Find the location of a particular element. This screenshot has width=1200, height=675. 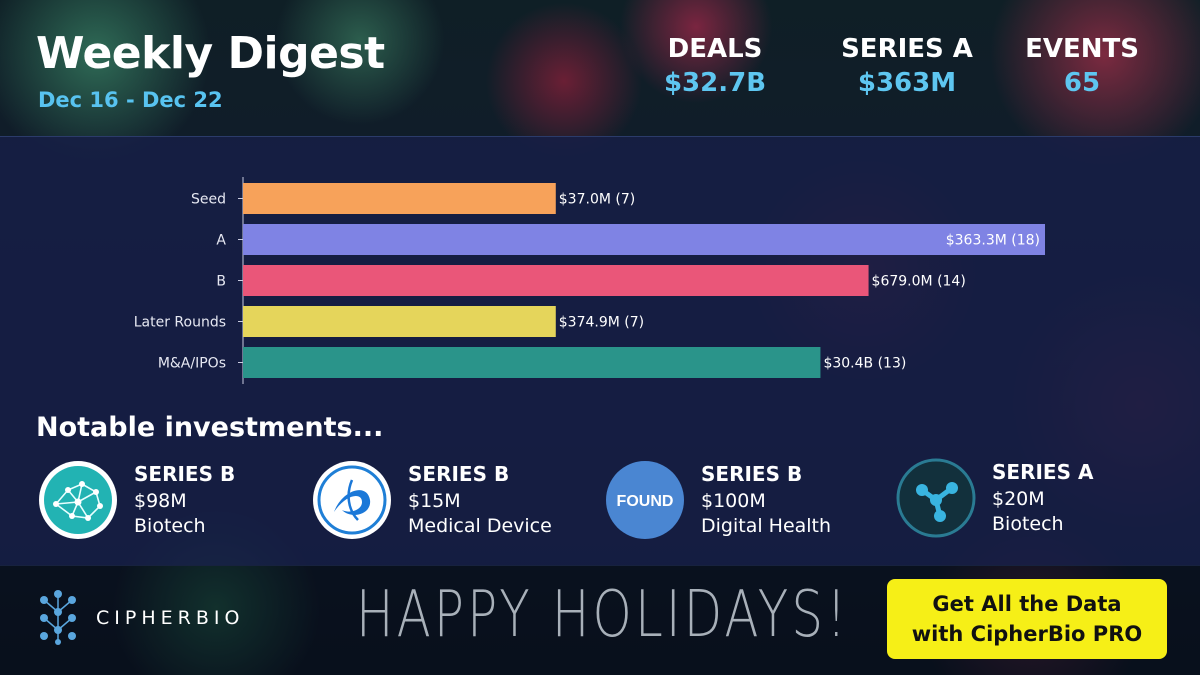

category-label: Seed is located at coordinates (208, 200).